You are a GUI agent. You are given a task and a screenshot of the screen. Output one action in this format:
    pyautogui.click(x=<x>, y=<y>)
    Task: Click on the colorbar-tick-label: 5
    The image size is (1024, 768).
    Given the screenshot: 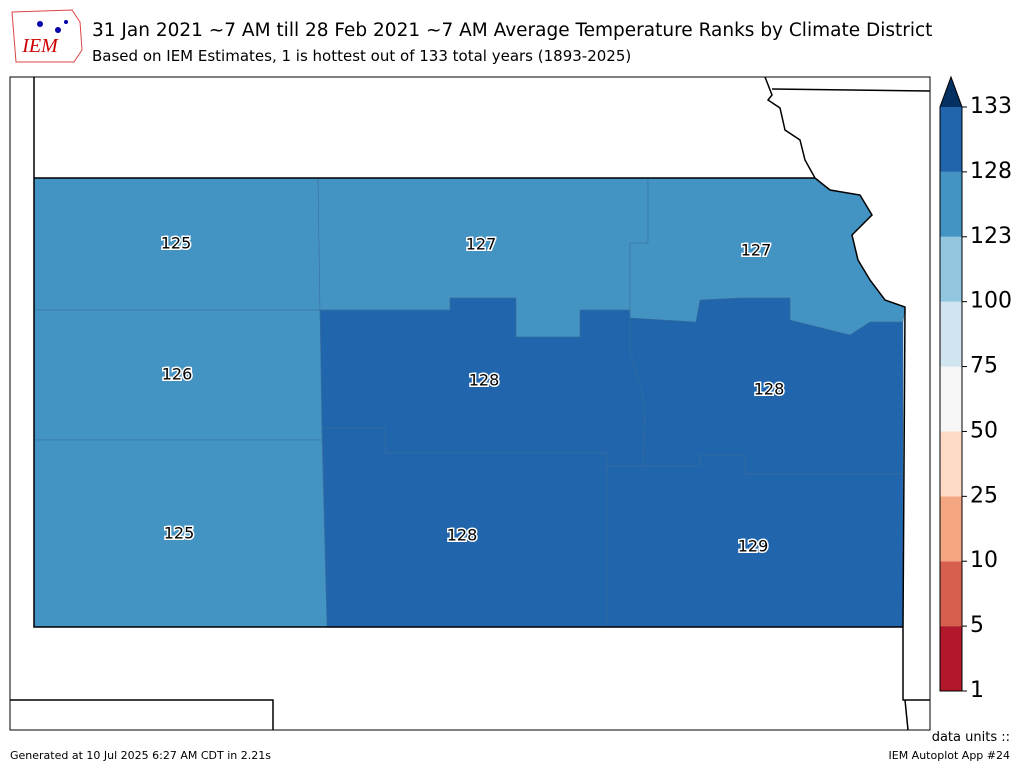 What is the action you would take?
    pyautogui.click(x=977, y=625)
    